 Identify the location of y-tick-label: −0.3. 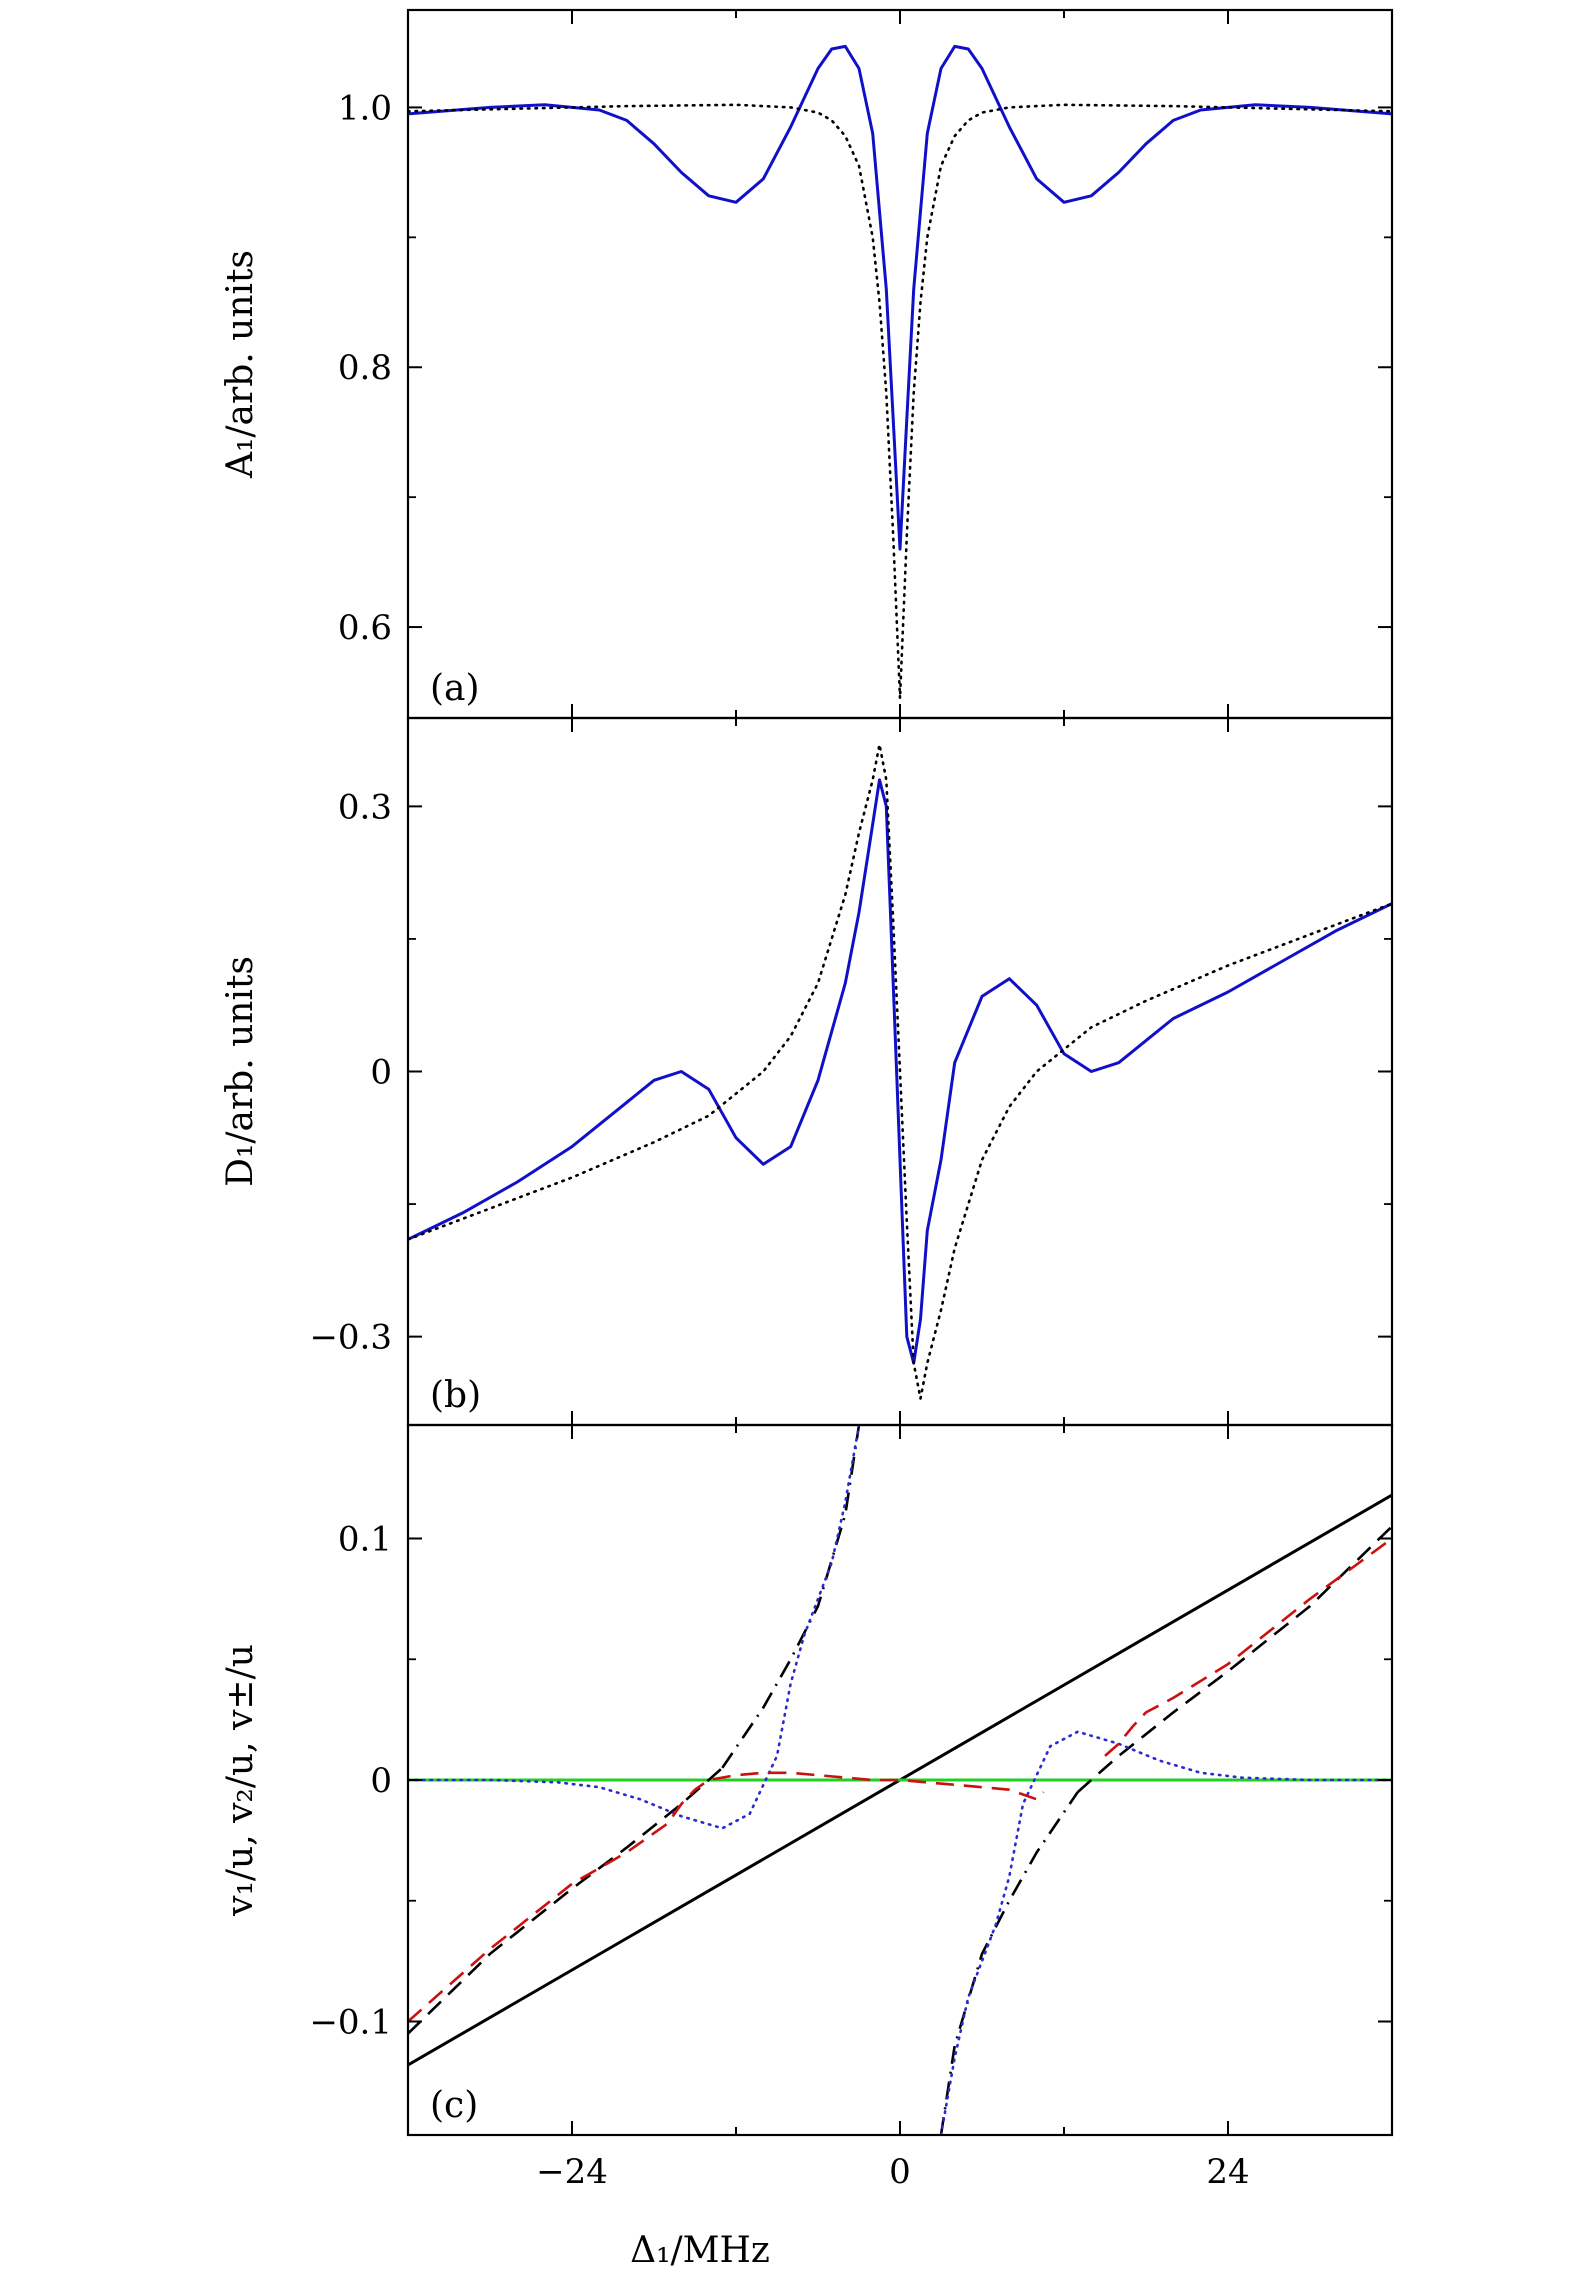
(350, 1338).